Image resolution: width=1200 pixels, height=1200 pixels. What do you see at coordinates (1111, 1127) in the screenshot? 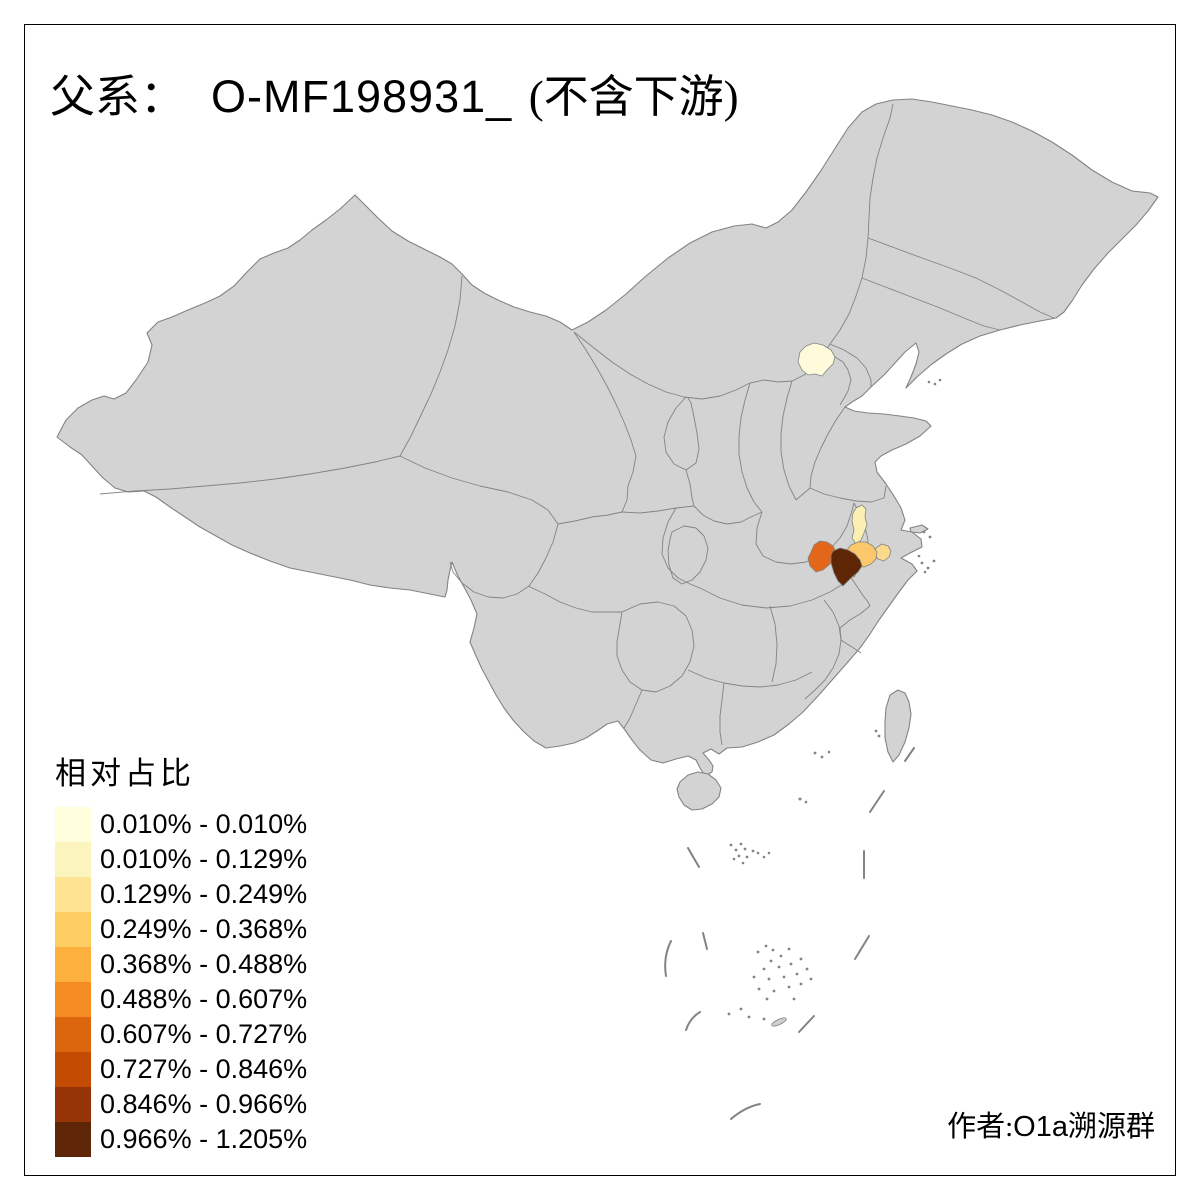
I see `credit-suffix: 溯源群` at bounding box center [1111, 1127].